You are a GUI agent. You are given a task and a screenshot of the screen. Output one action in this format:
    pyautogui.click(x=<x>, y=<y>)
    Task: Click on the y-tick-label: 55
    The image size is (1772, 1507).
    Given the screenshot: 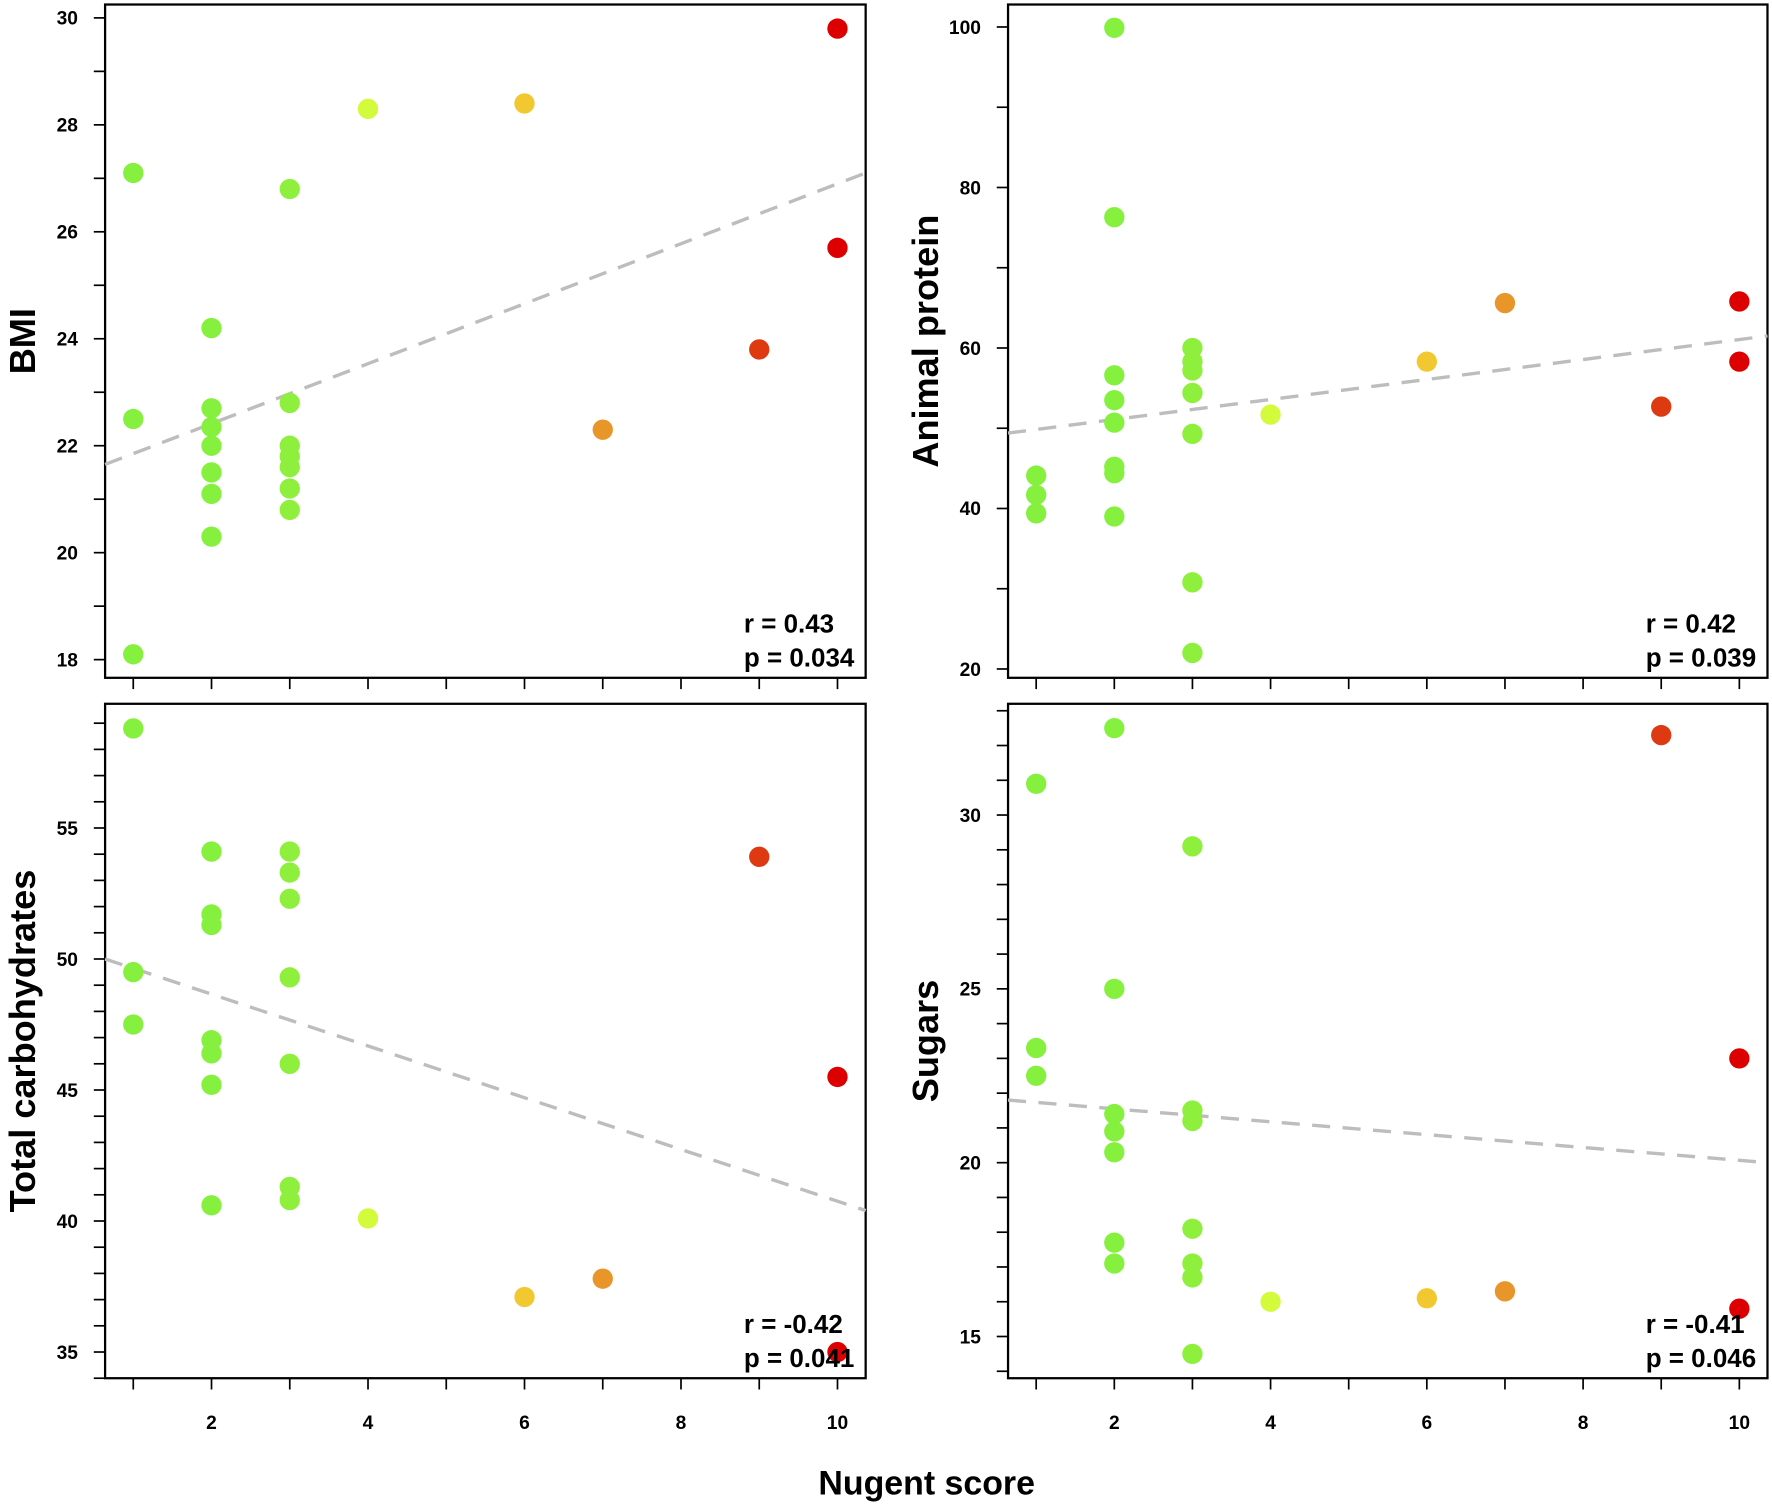 What is the action you would take?
    pyautogui.click(x=68, y=829)
    